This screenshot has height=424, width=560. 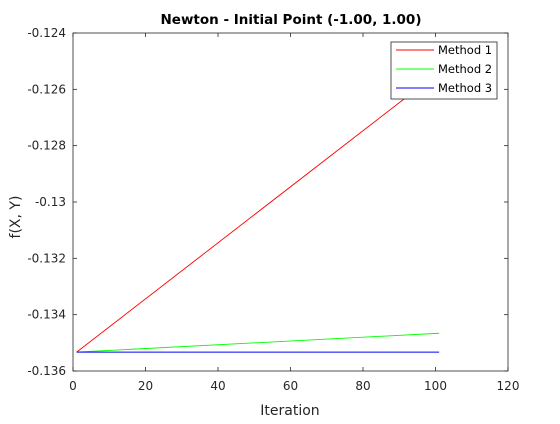 What do you see at coordinates (465, 50) in the screenshot?
I see `legend-label-1: Method 1` at bounding box center [465, 50].